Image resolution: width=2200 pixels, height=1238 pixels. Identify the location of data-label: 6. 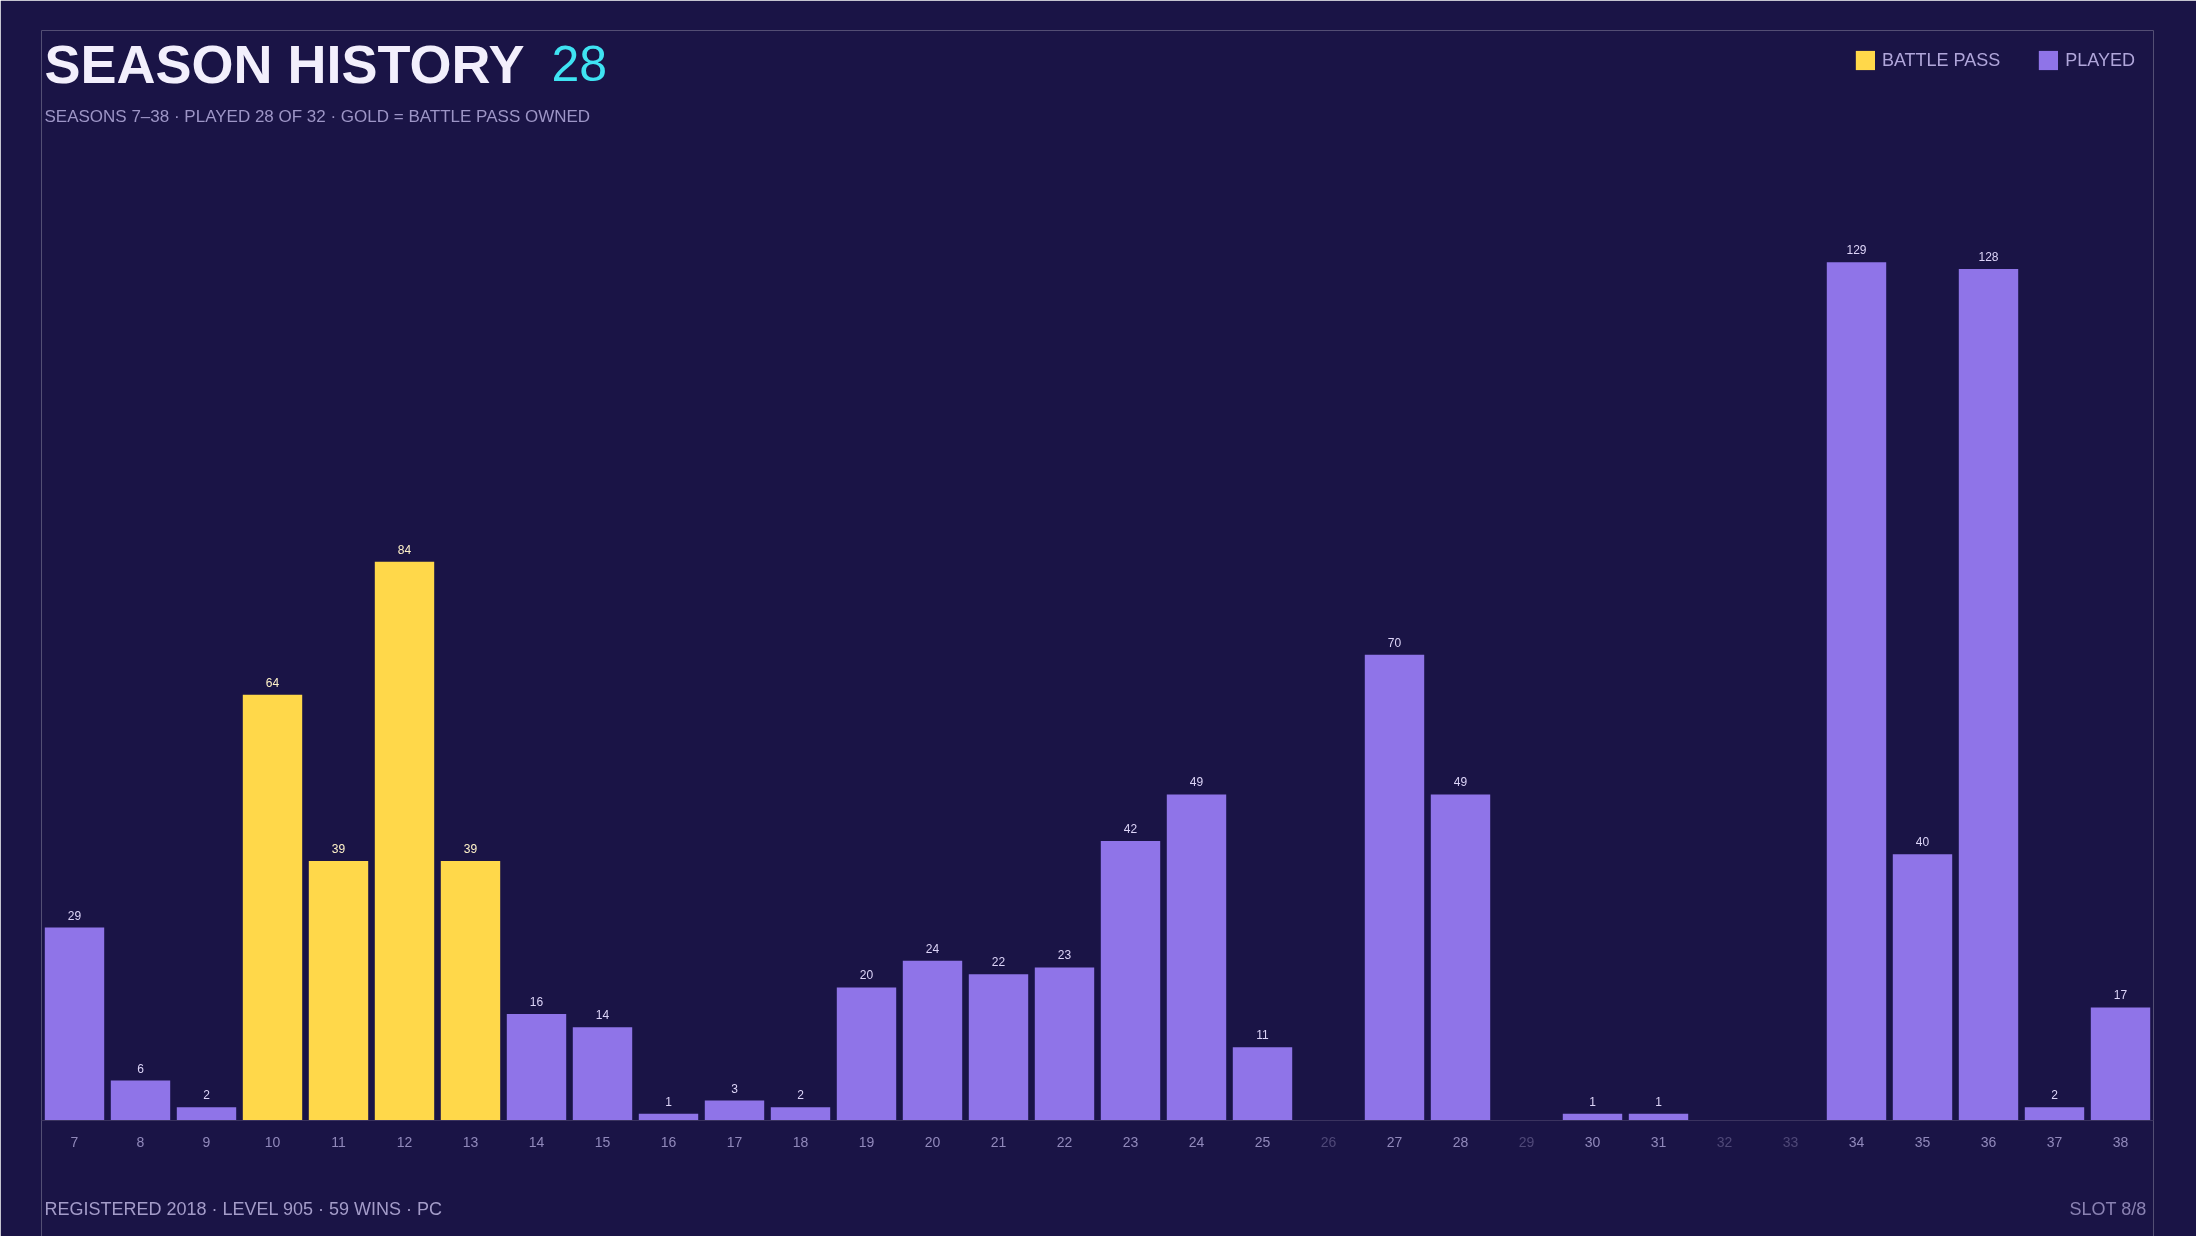
(141, 1068).